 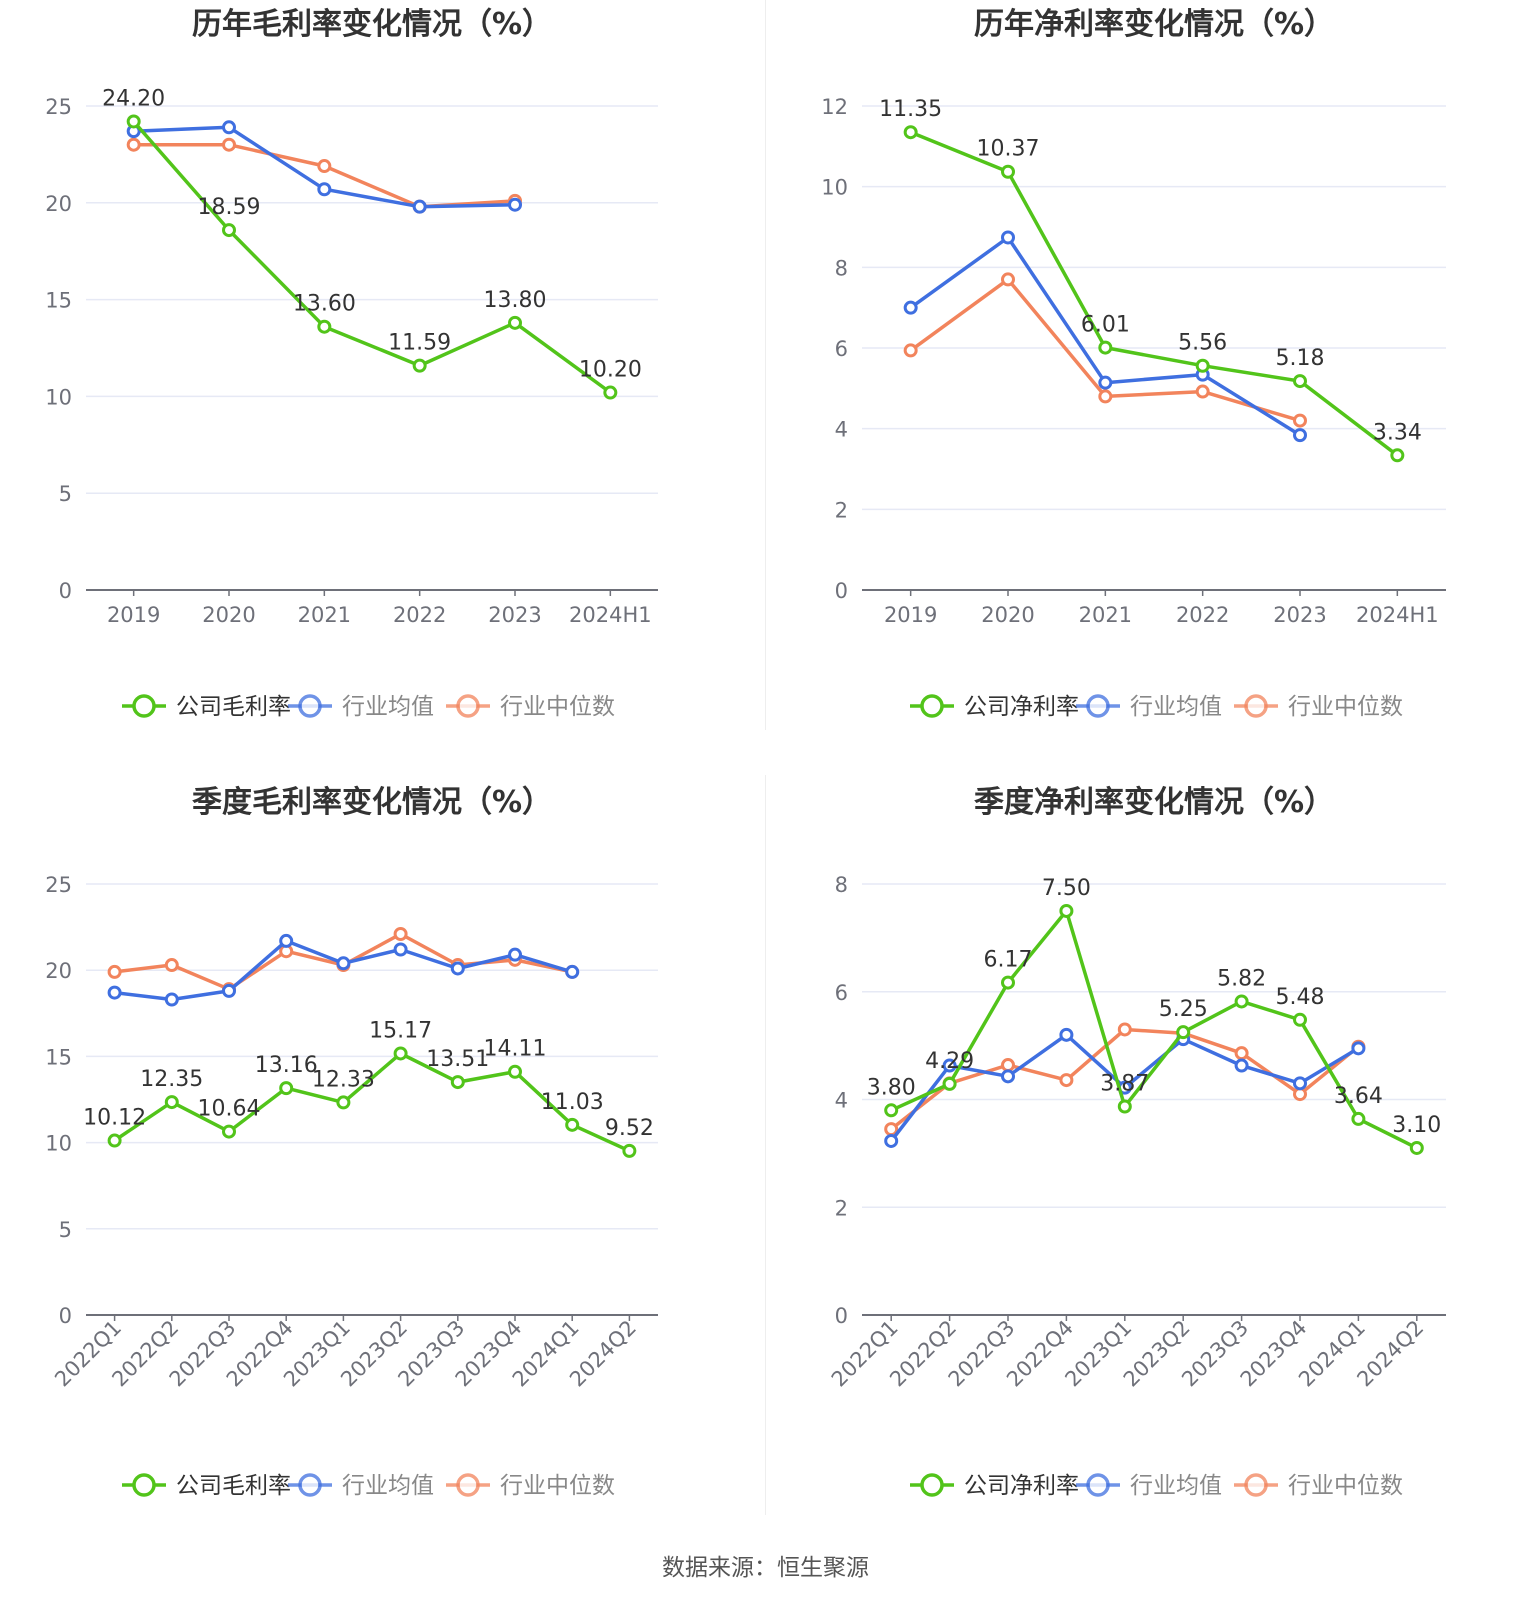 I want to click on legend-label: 公司净利率, so click(x=1021, y=1486).